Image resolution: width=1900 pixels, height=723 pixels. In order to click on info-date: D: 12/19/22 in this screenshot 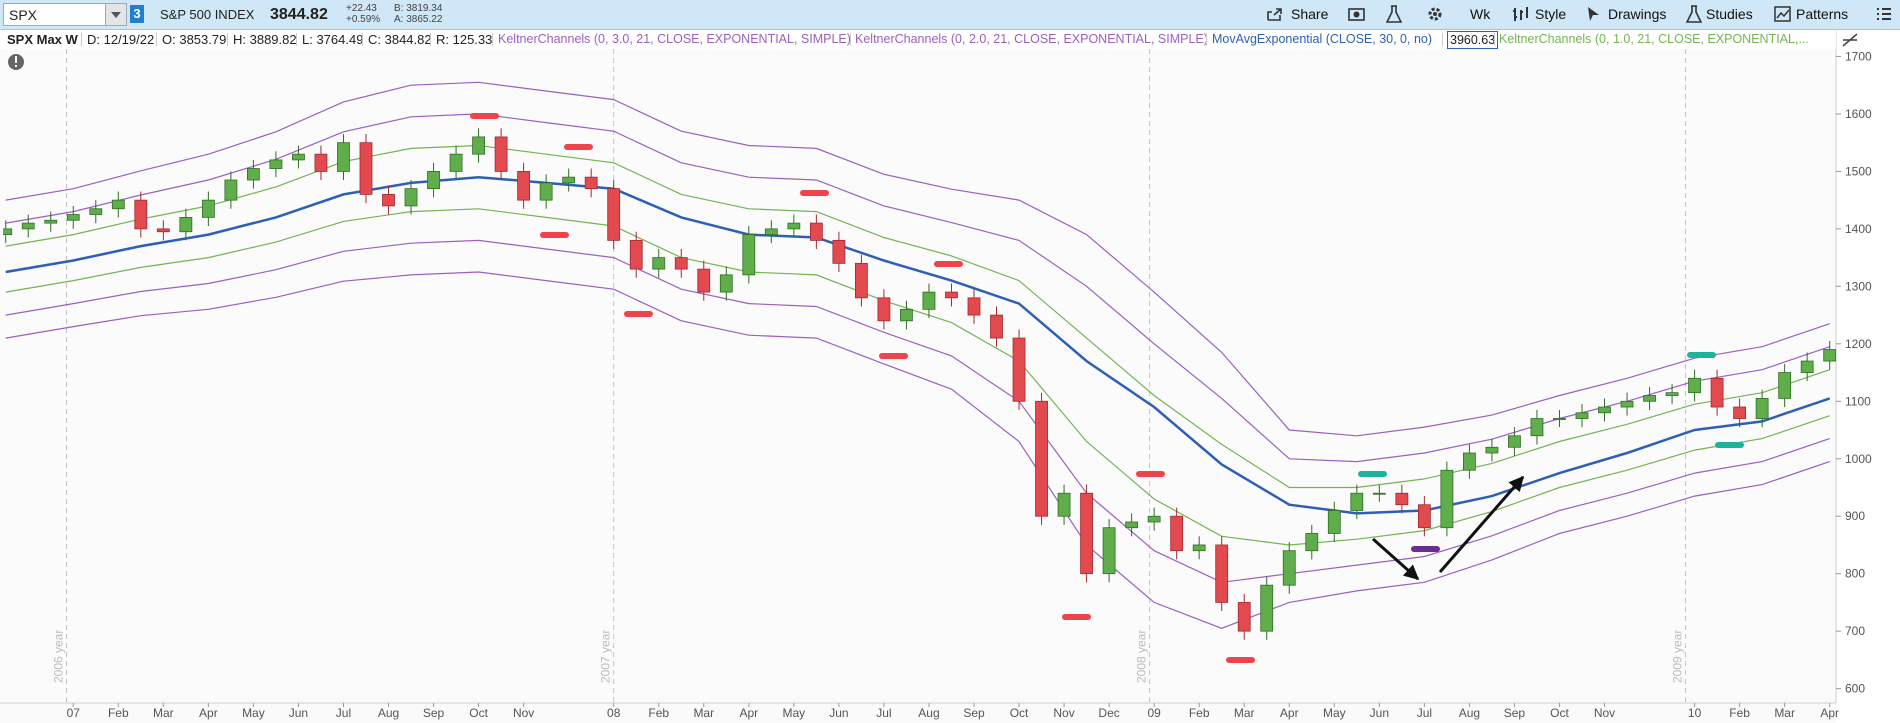, I will do `click(121, 39)`.